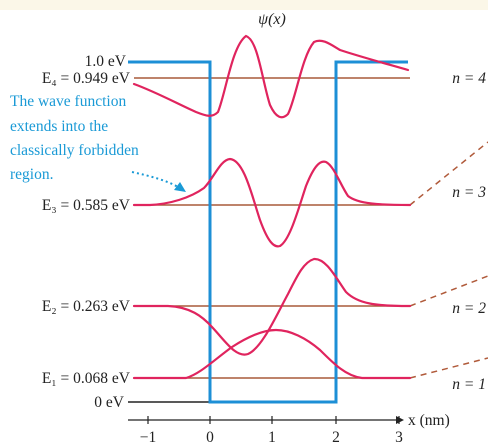 This screenshot has height=447, width=488. What do you see at coordinates (68, 101) in the screenshot?
I see `annotation-line-1: The wave function` at bounding box center [68, 101].